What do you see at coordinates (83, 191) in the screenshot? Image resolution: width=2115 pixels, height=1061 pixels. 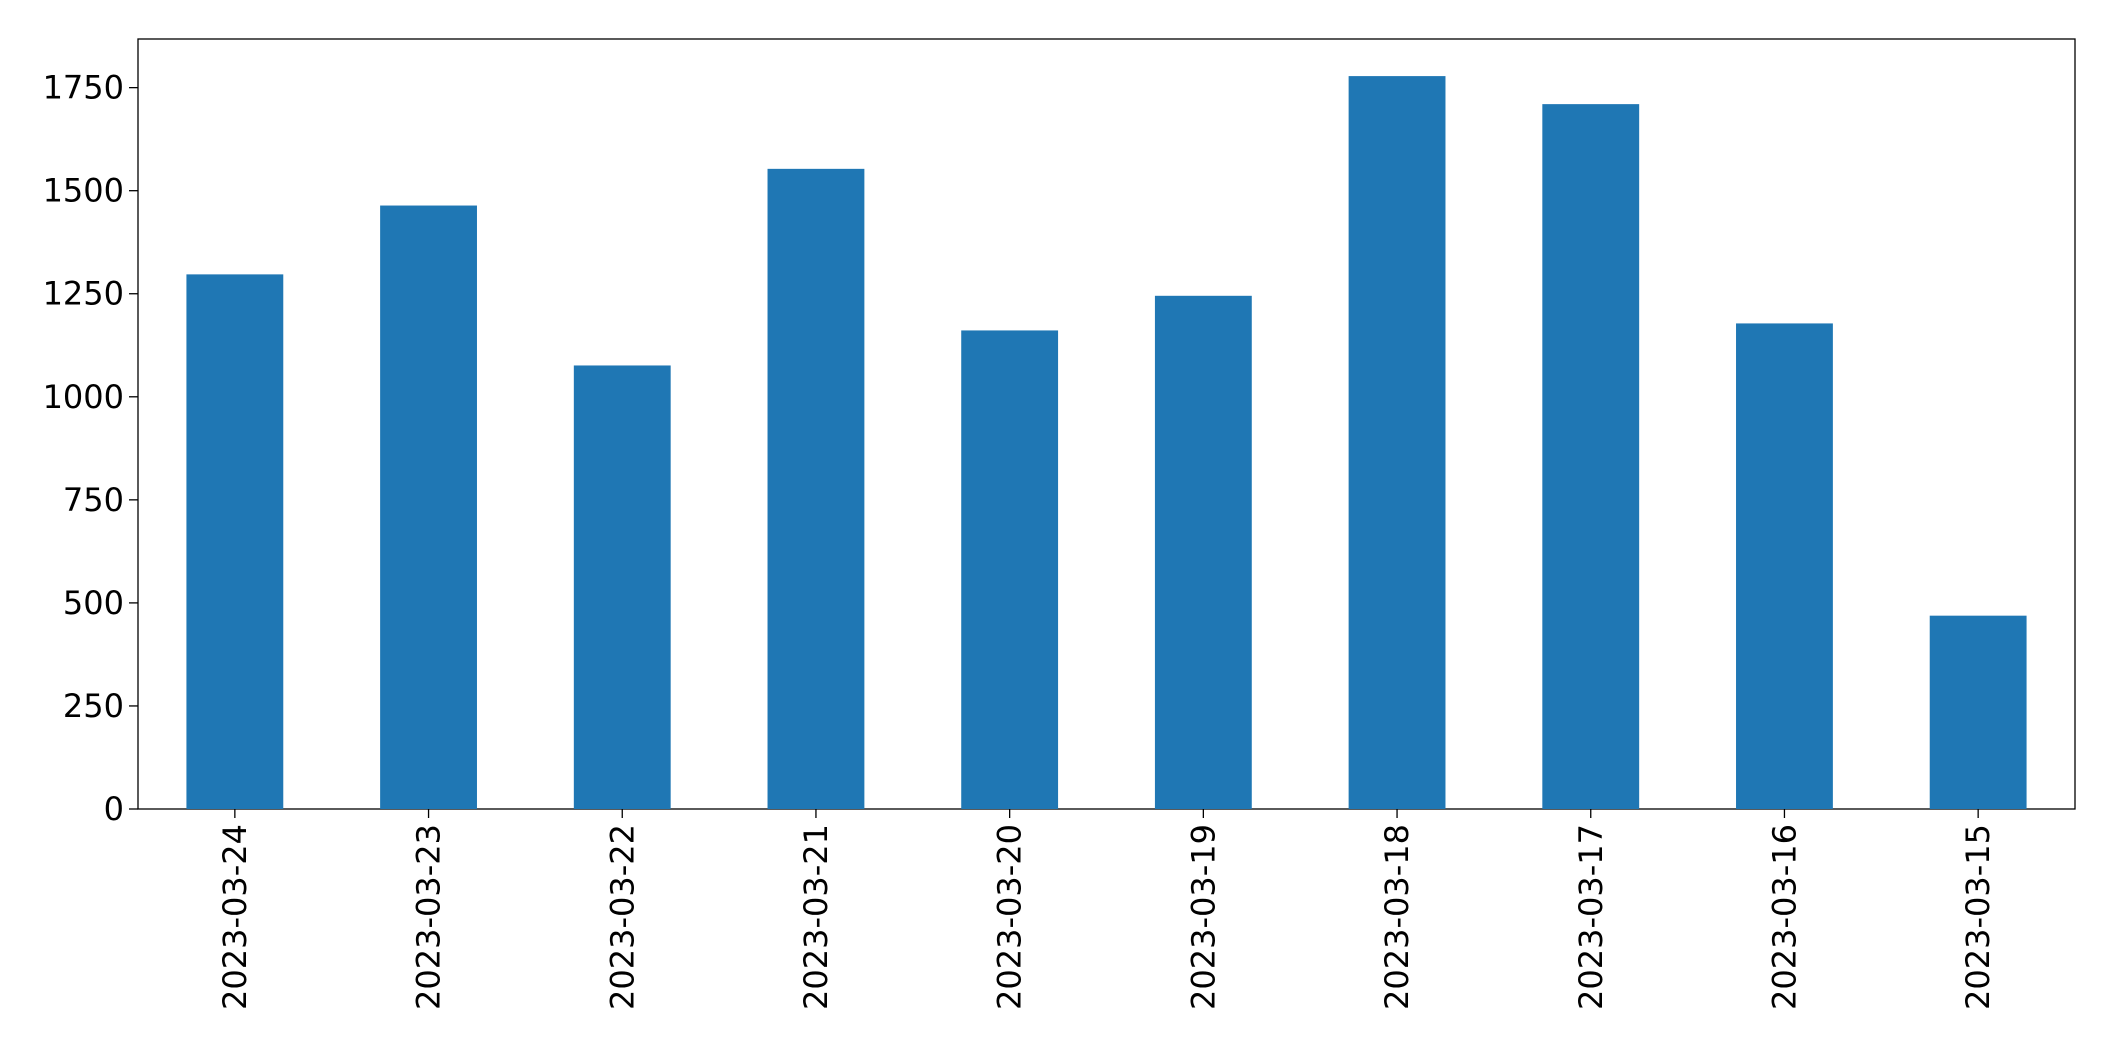 I see `y-tick-label: 1500` at bounding box center [83, 191].